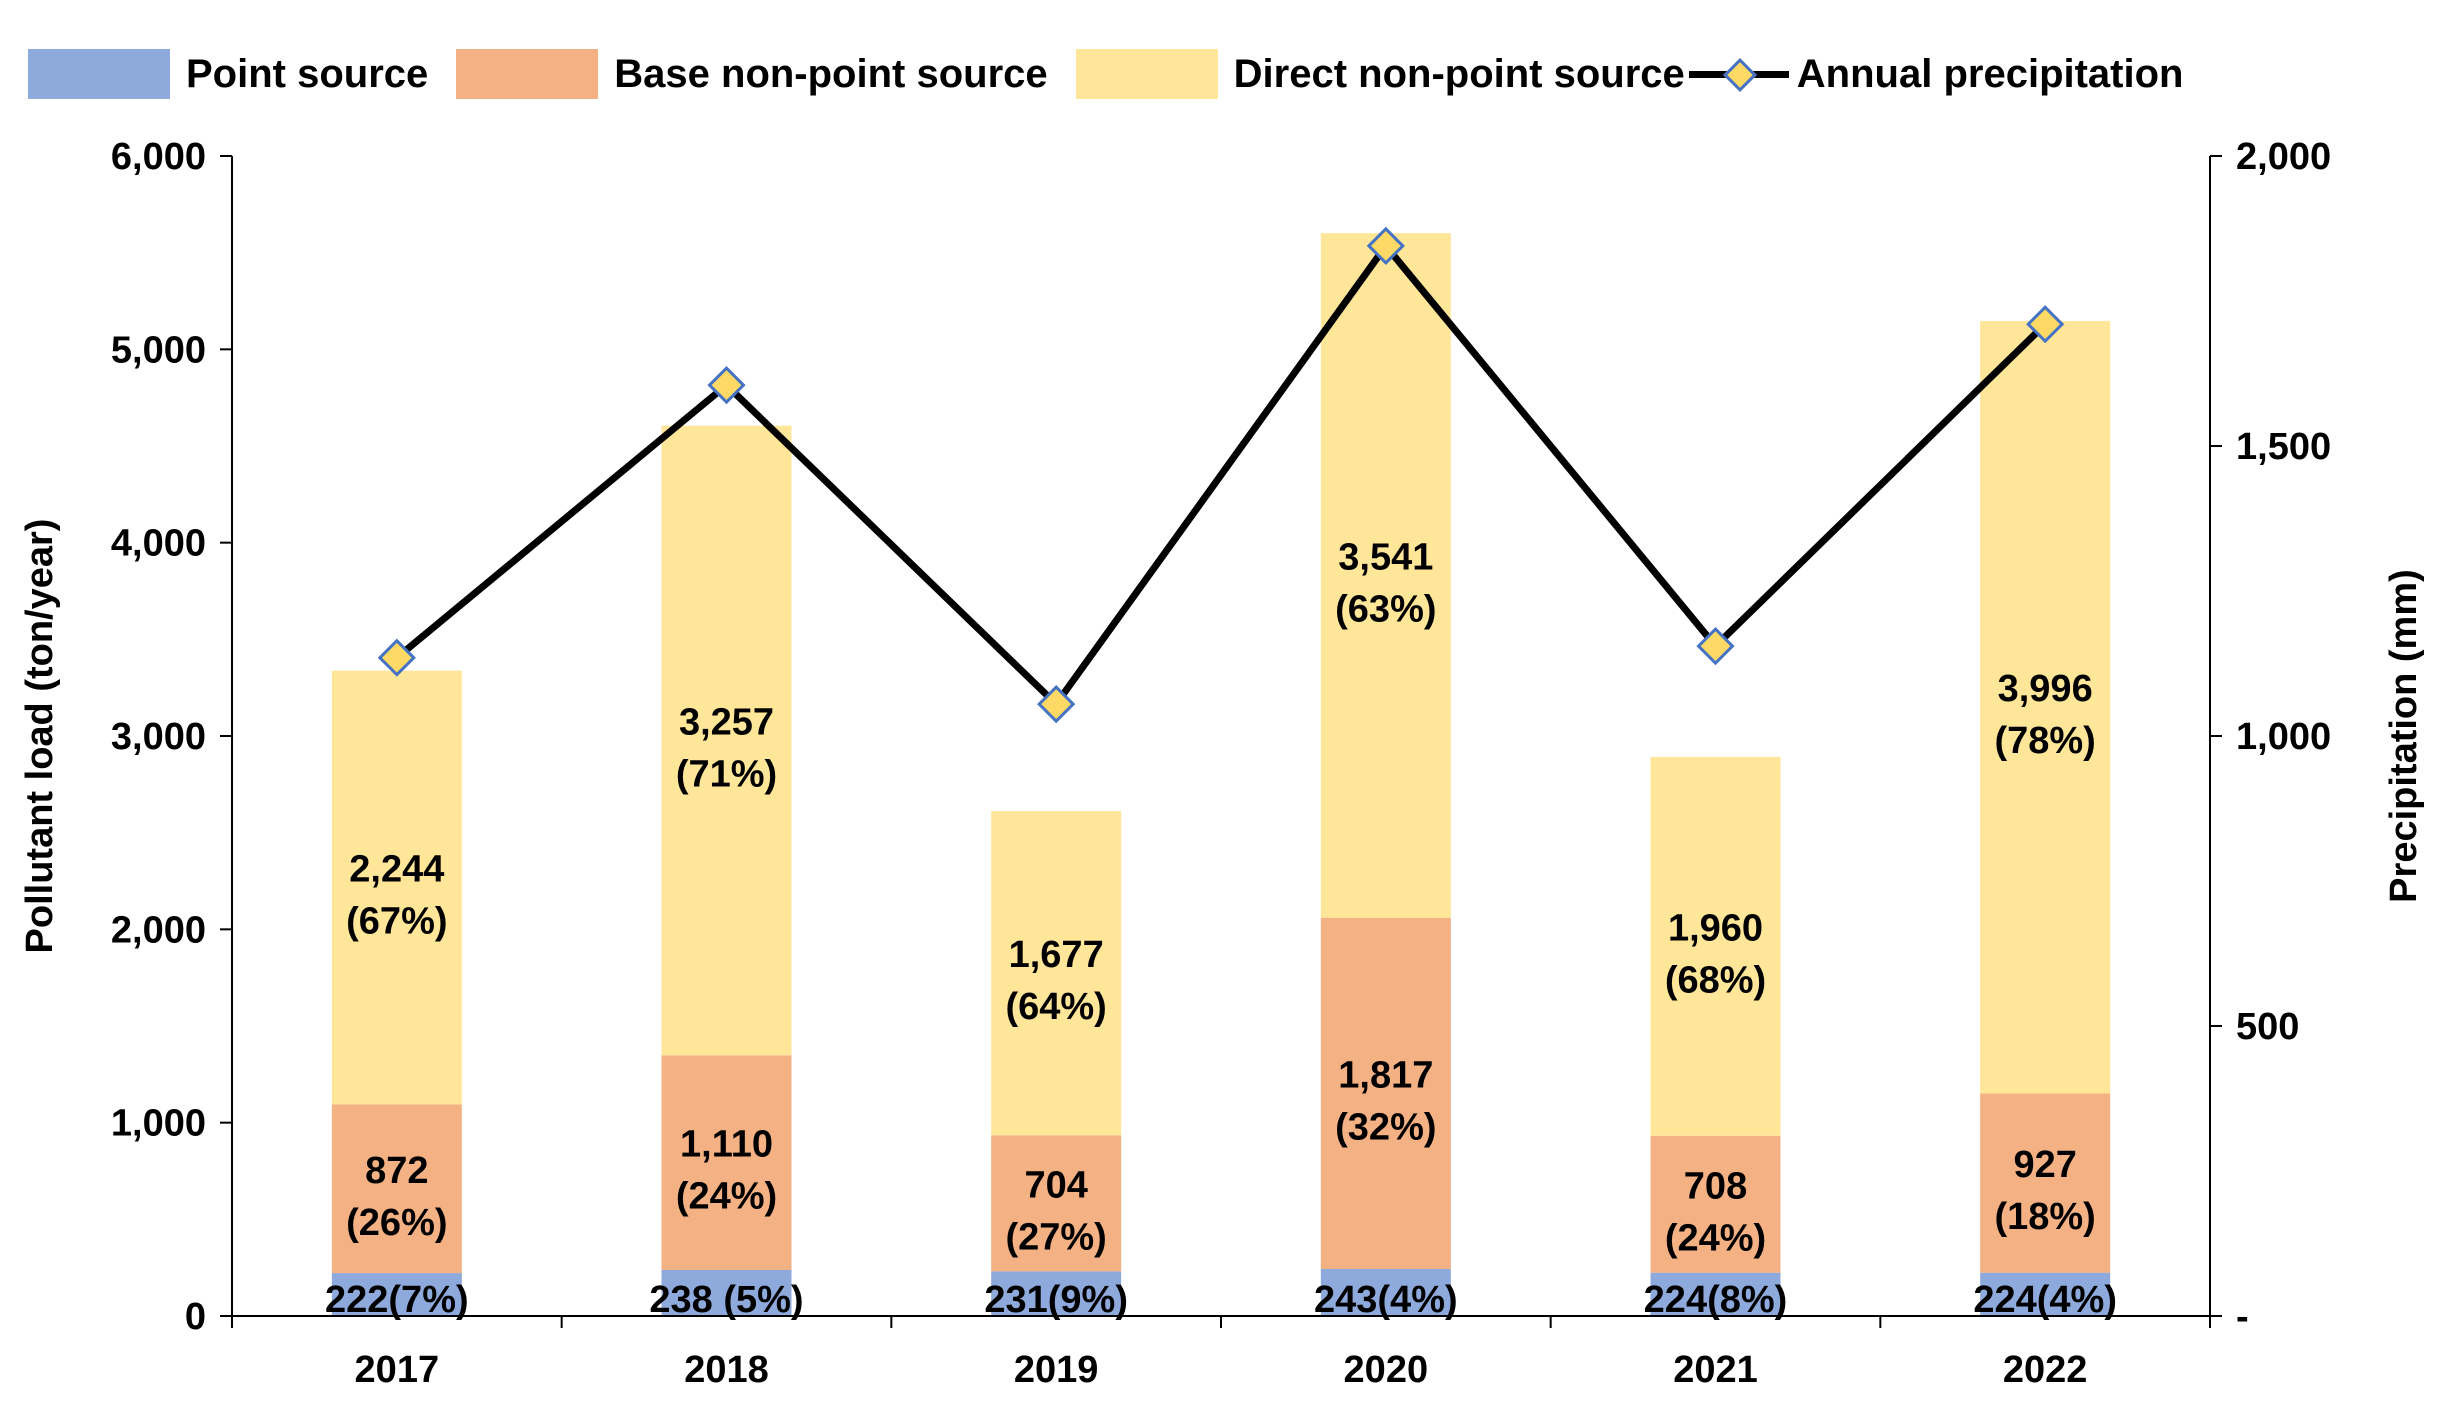  What do you see at coordinates (1385, 245) in the screenshot?
I see `precipitation-marker-2020` at bounding box center [1385, 245].